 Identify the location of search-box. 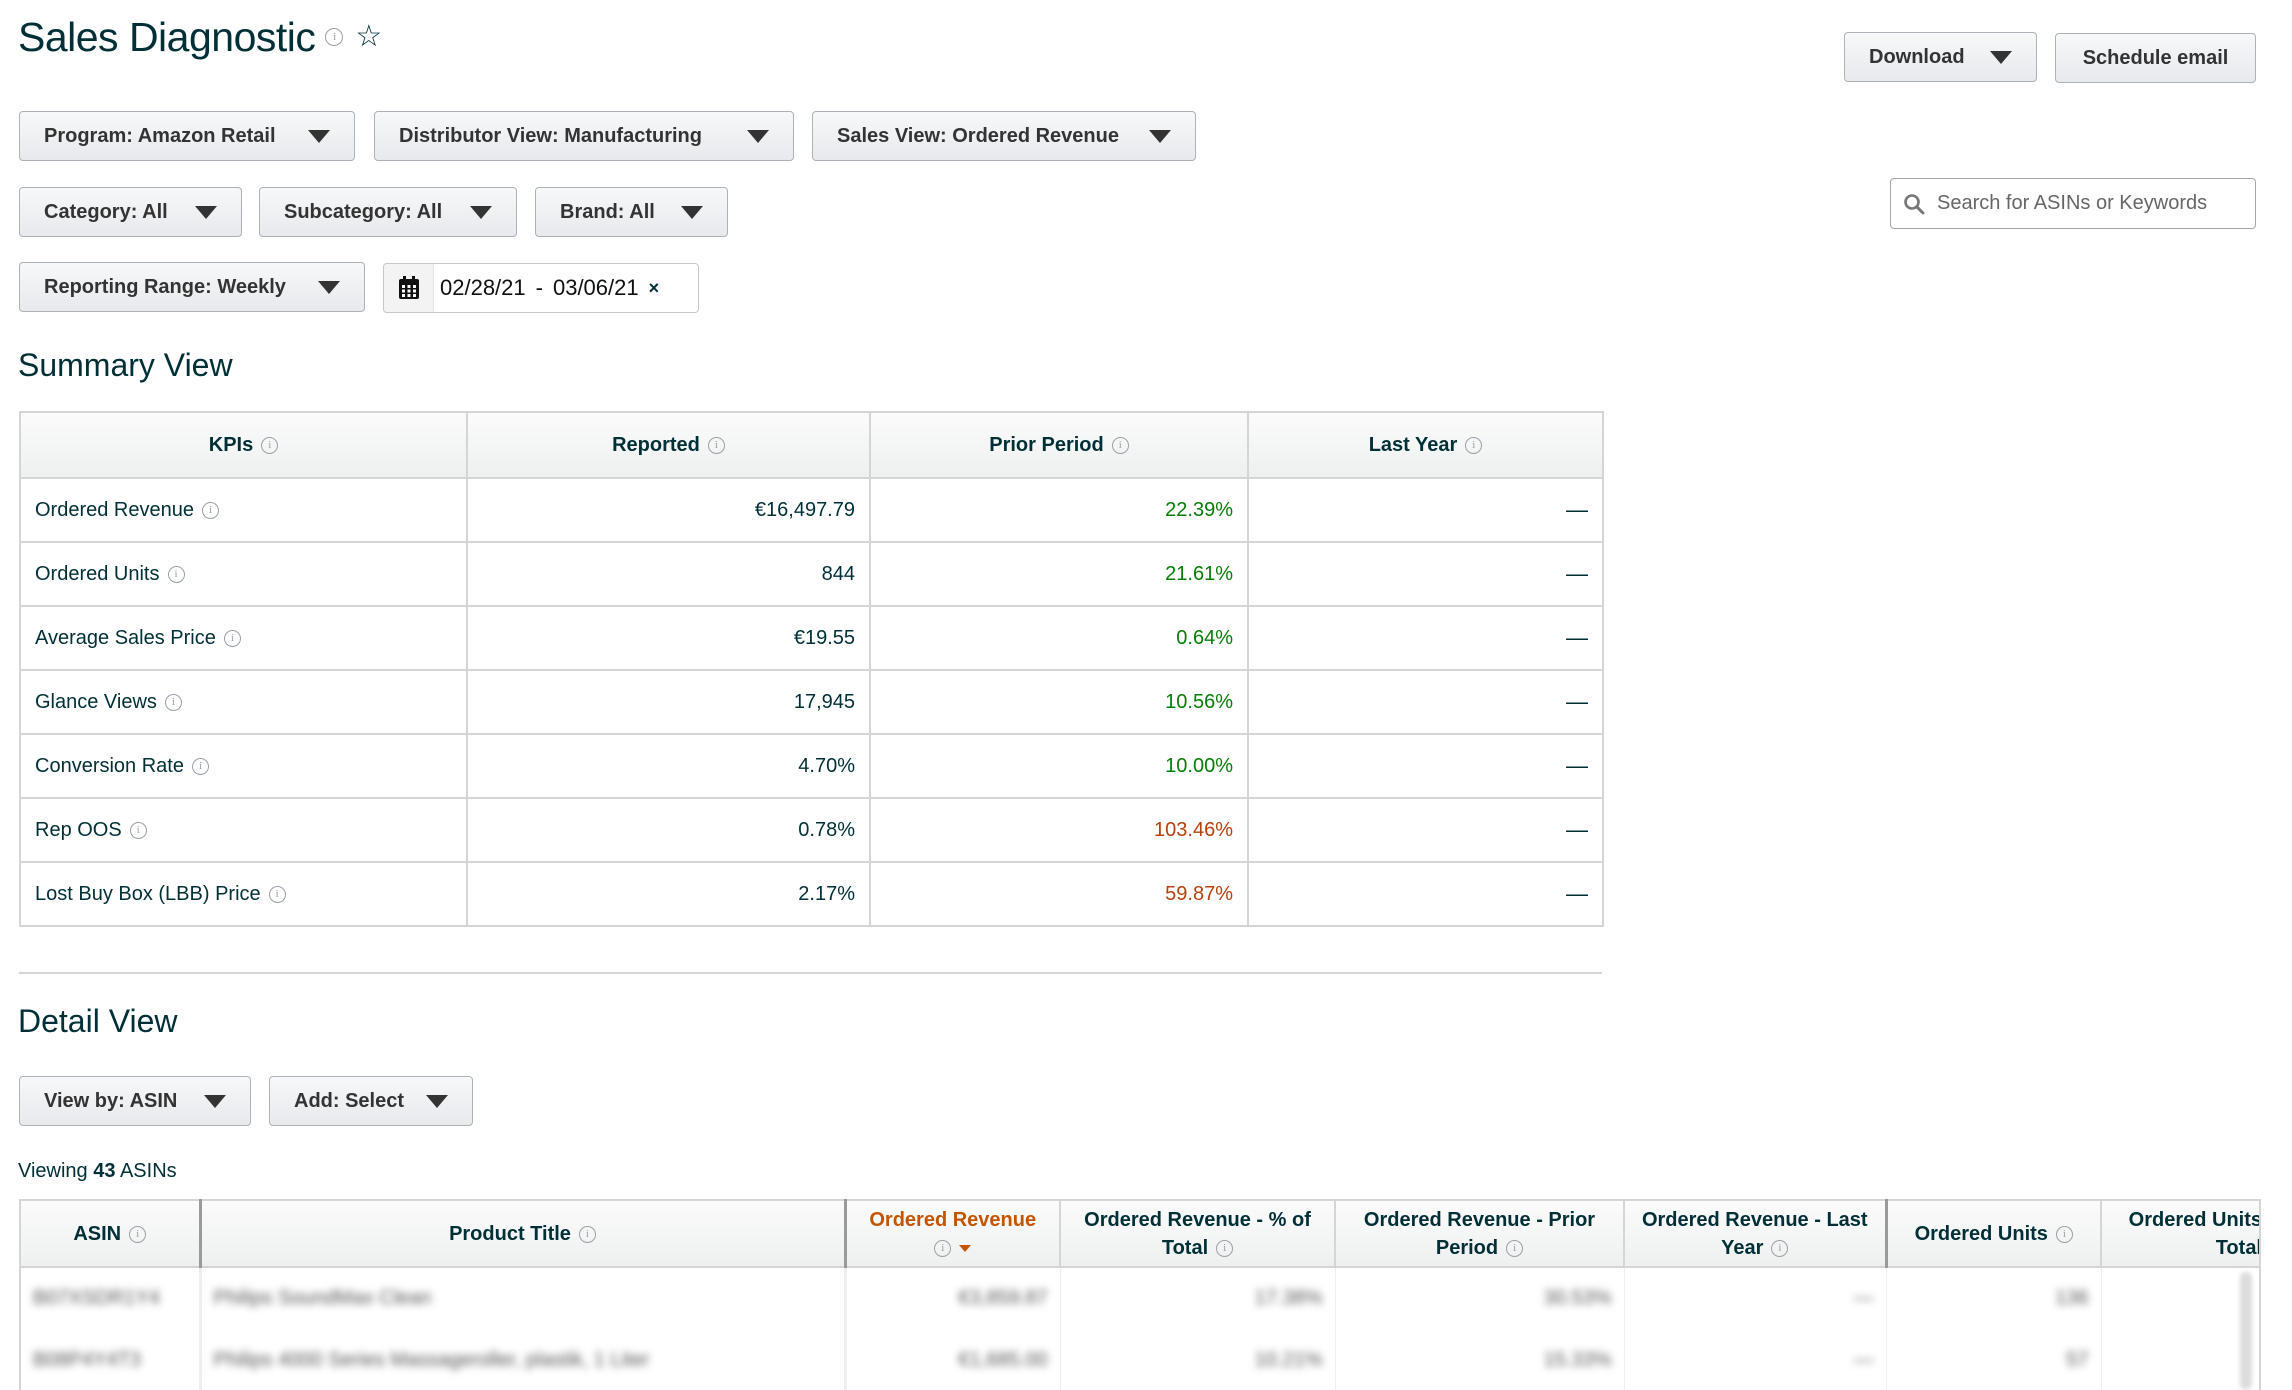
(2073, 203).